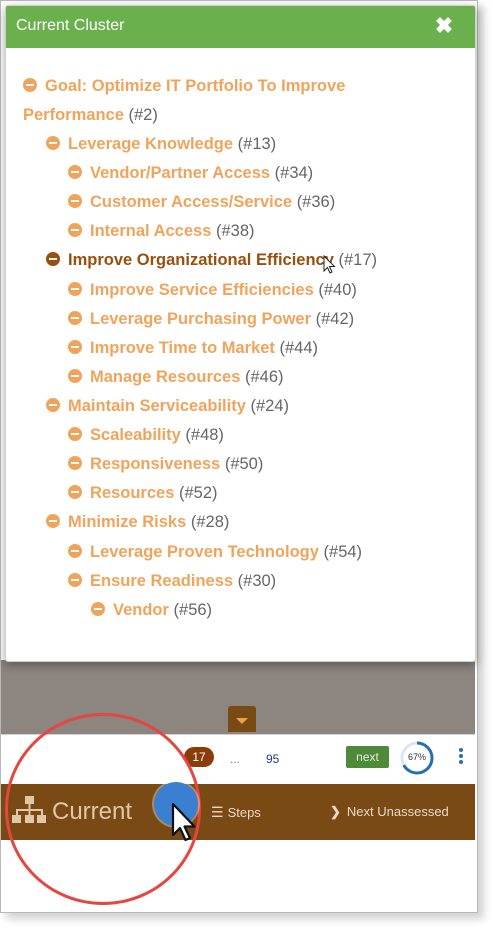 The image size is (494, 929). What do you see at coordinates (240, 27) in the screenshot?
I see `modal-header: Current Cluster ✖` at bounding box center [240, 27].